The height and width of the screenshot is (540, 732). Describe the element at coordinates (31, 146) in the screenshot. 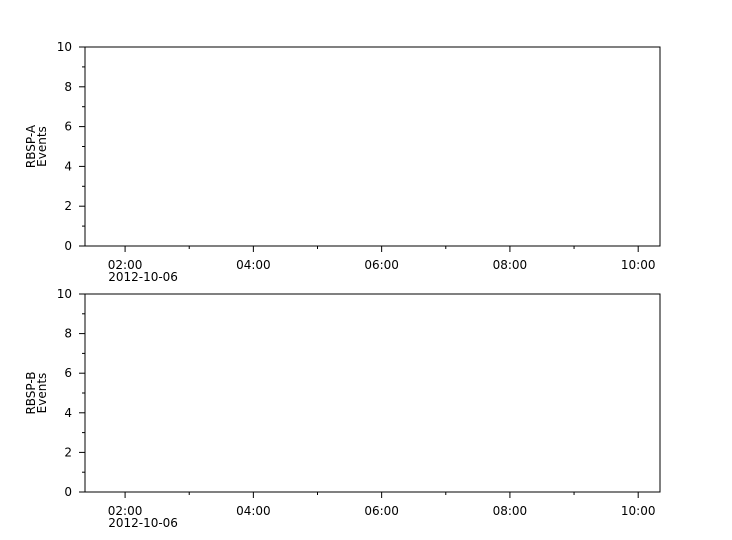

I see `y-axis-label: RBSP-A` at that location.